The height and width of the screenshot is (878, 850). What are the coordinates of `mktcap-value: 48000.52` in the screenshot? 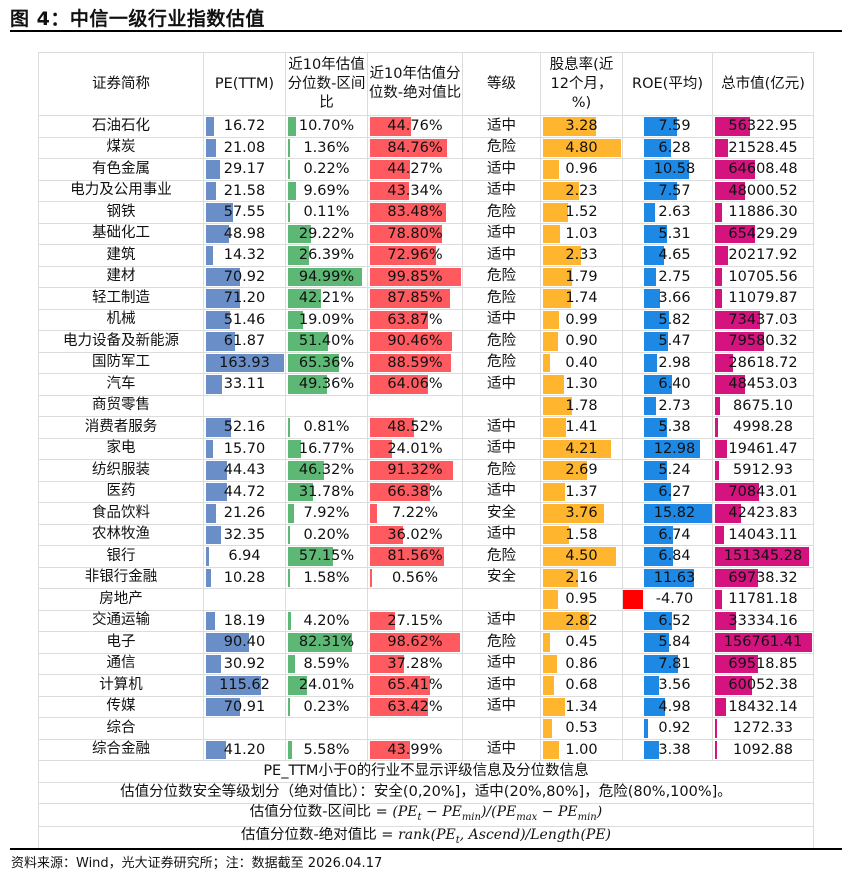 It's located at (763, 190).